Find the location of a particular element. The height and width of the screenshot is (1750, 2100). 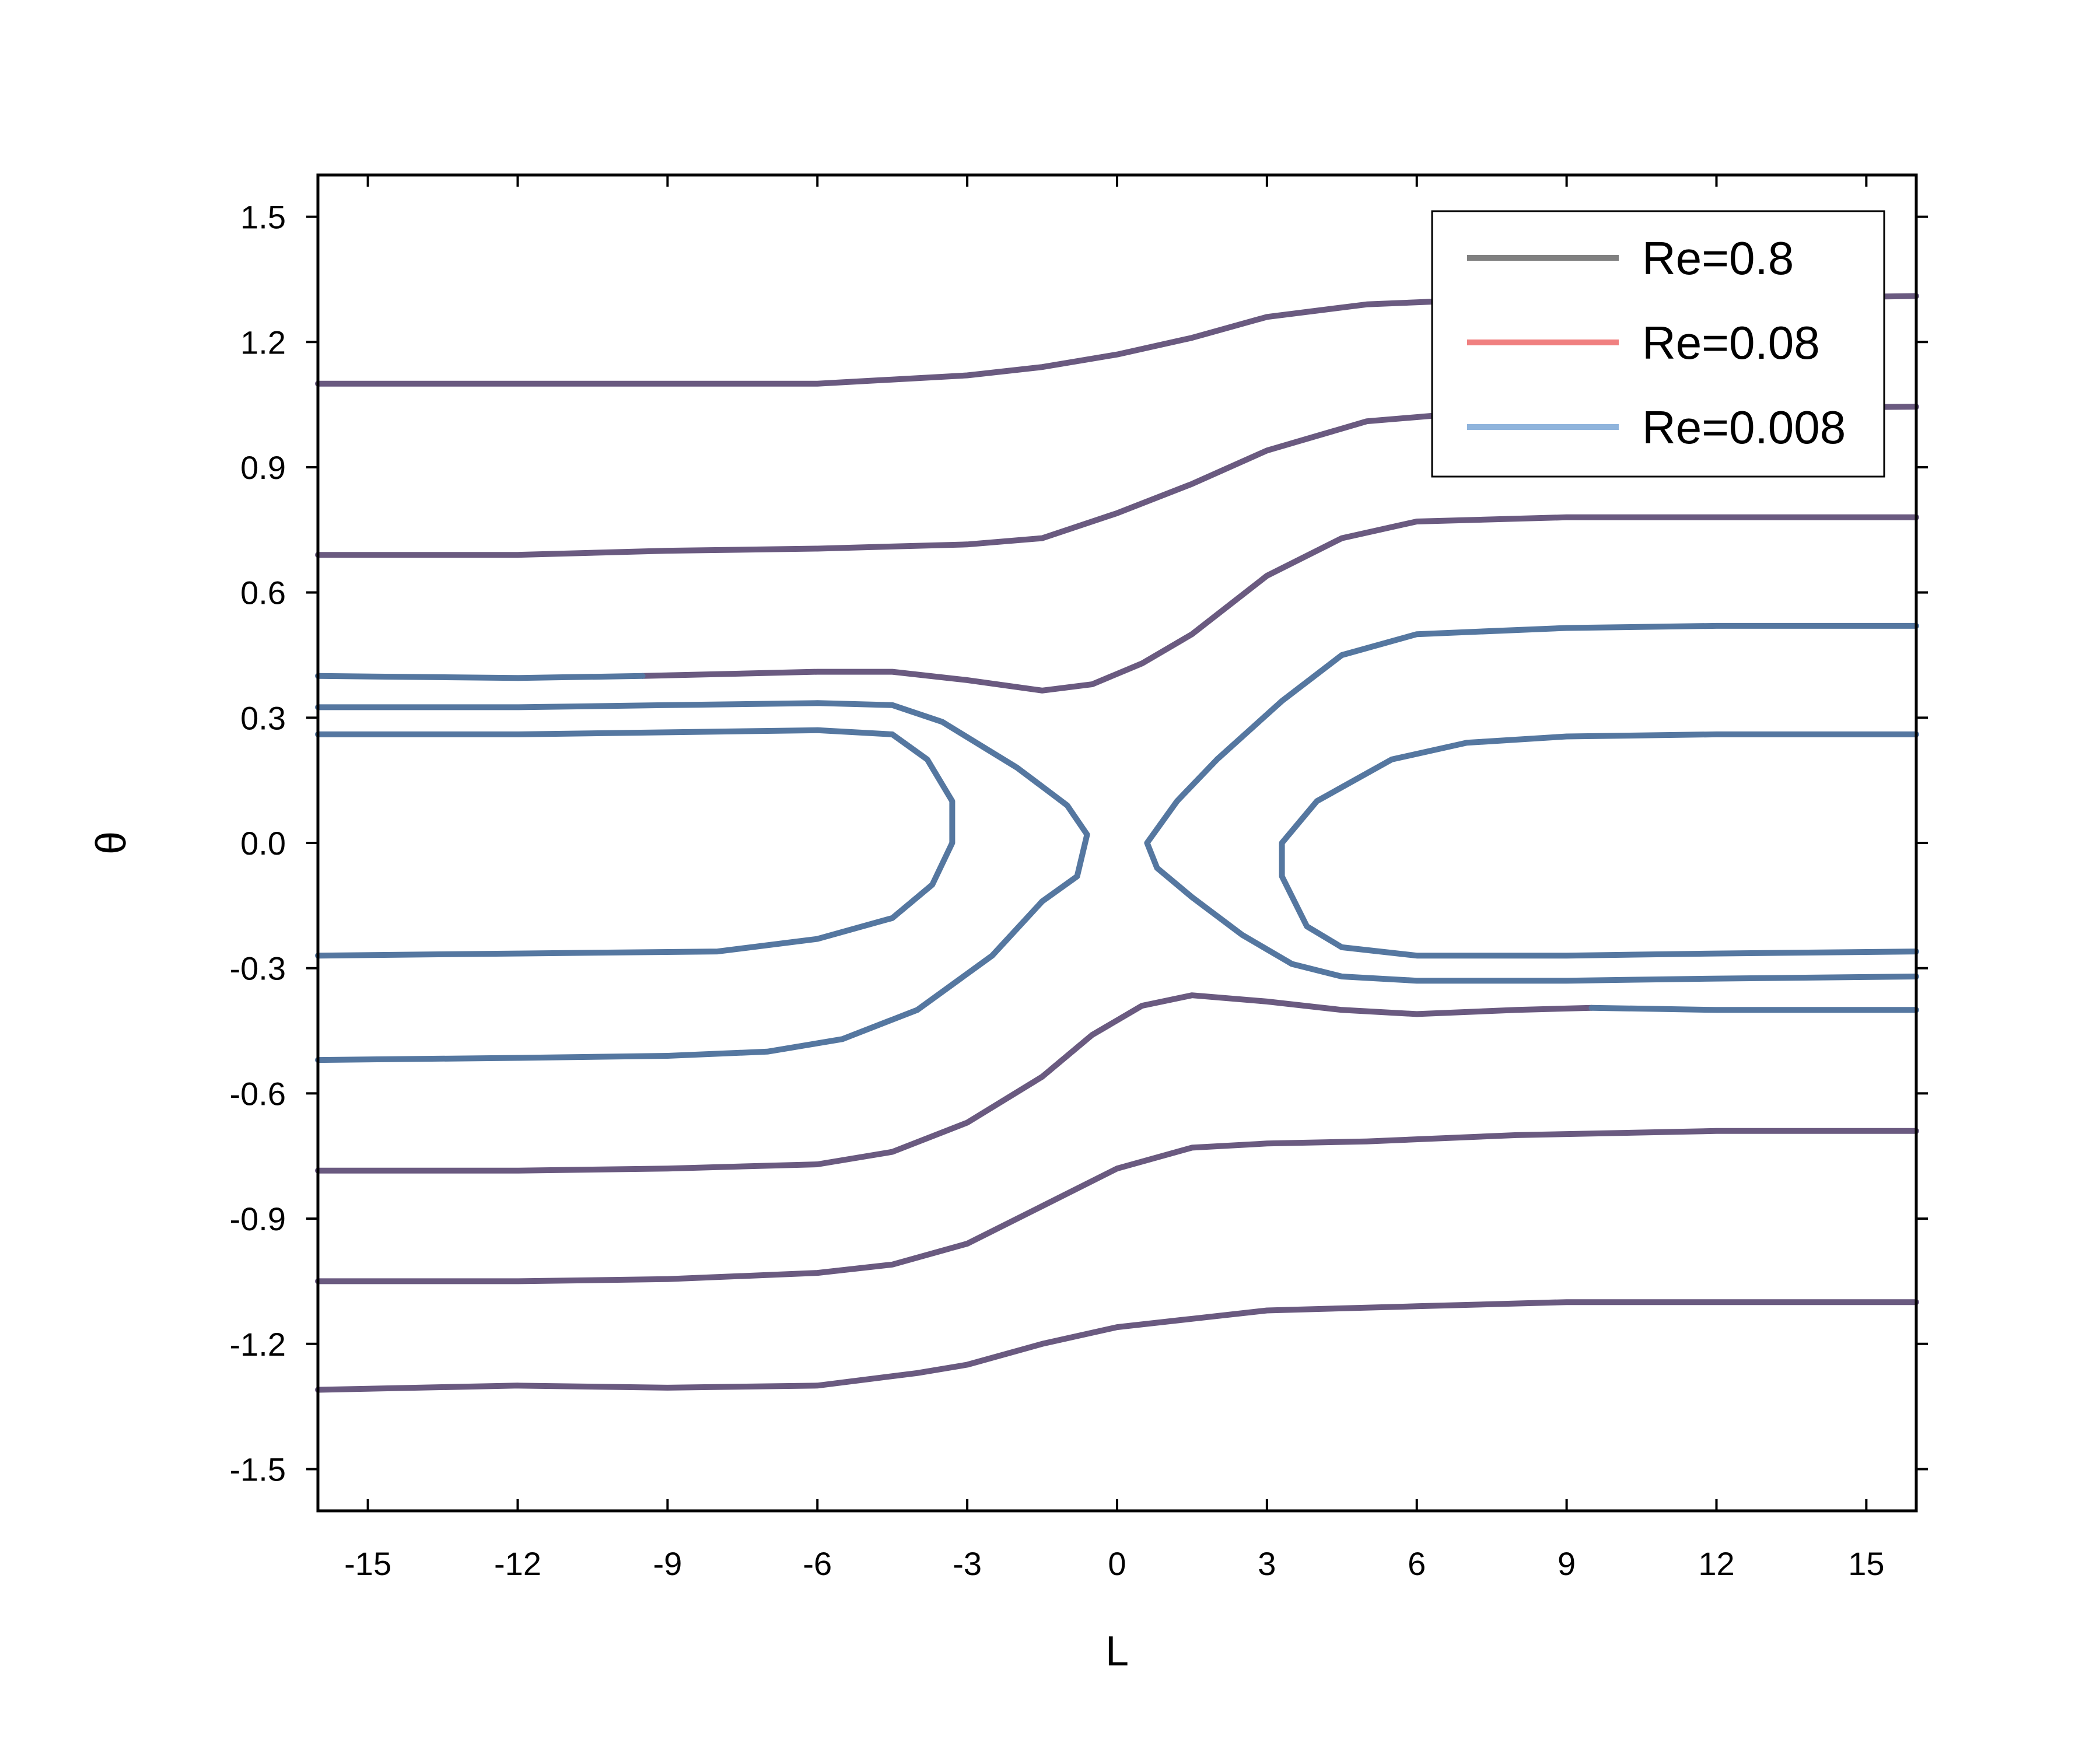

y-tick-label: -1.5 is located at coordinates (258, 1469).